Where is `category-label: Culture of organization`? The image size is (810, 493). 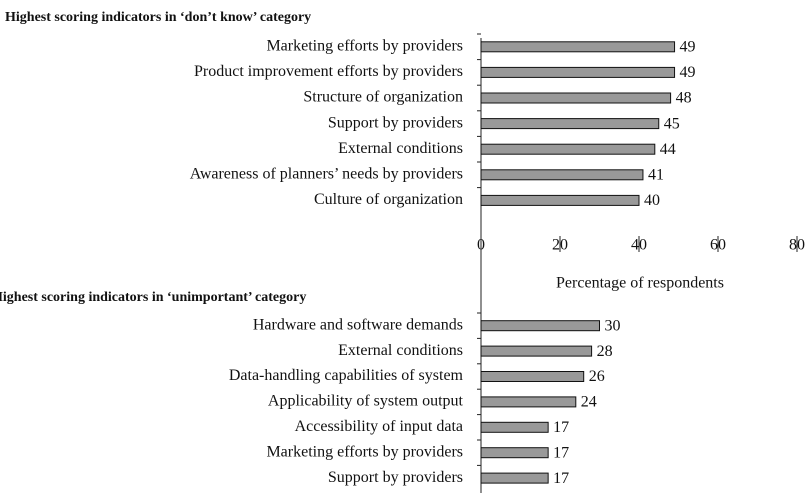 category-label: Culture of organization is located at coordinates (388, 199).